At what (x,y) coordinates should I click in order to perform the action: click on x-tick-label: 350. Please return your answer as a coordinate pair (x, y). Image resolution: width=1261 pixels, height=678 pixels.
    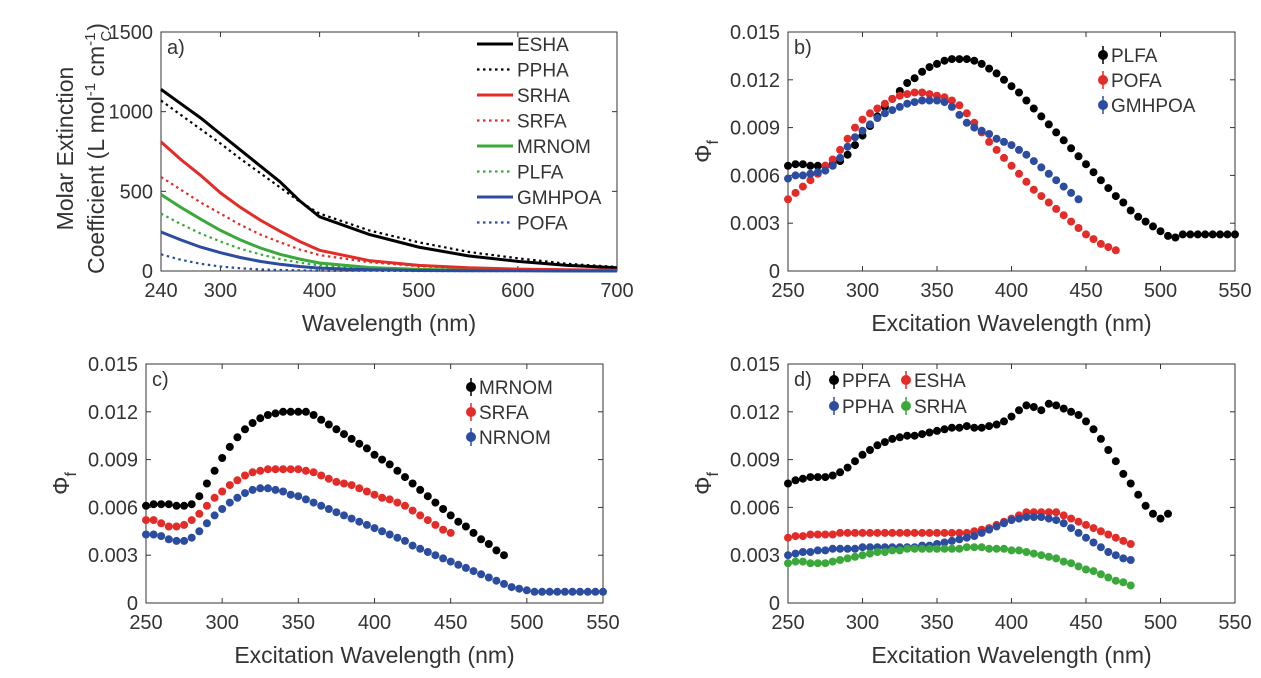
    Looking at the image, I should click on (936, 623).